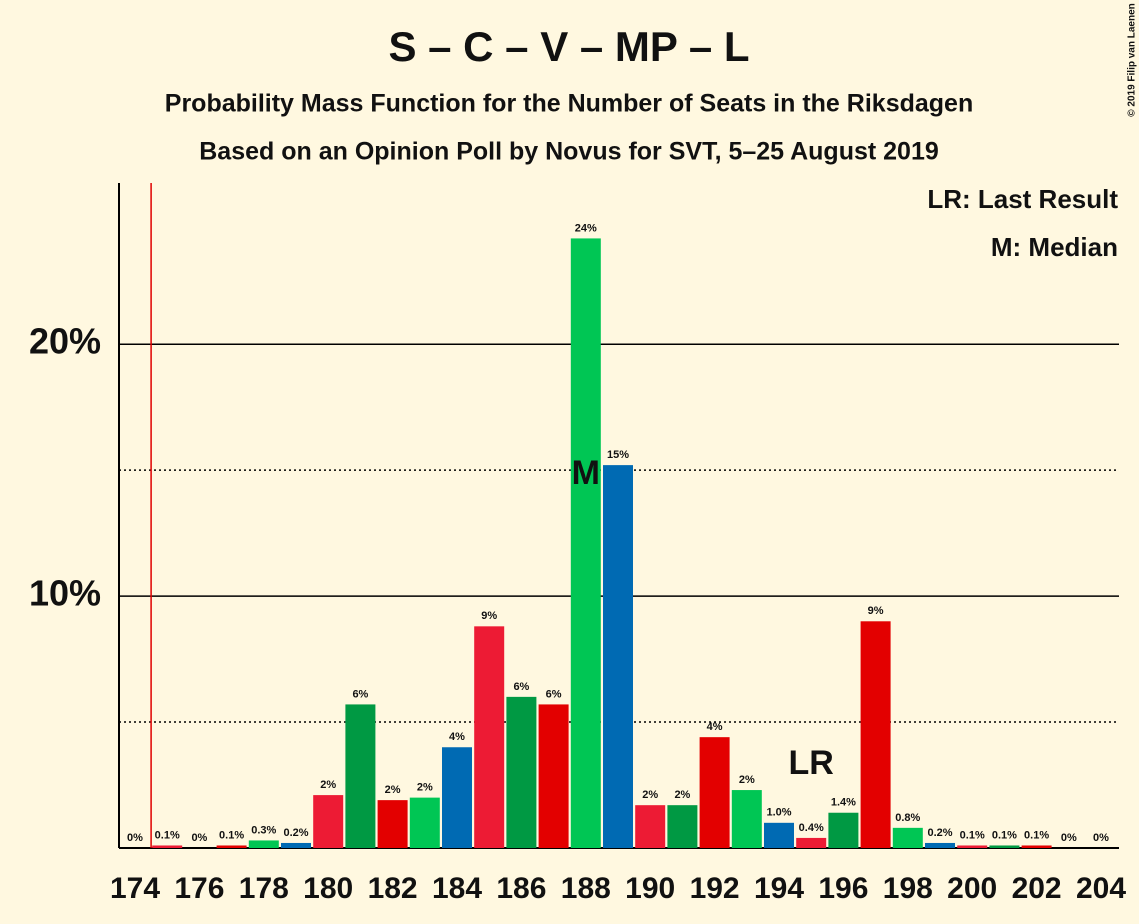 Image resolution: width=1139 pixels, height=924 pixels. I want to click on x-tick-label: 186, so click(521, 888).